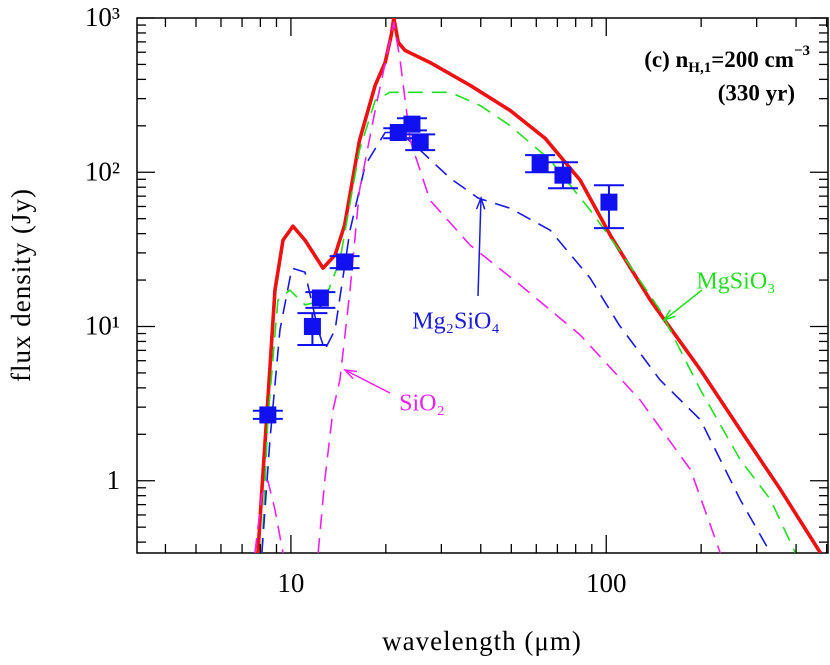 The image size is (830, 665). What do you see at coordinates (455, 322) in the screenshot?
I see `series-label: Mg₂SiO₄` at bounding box center [455, 322].